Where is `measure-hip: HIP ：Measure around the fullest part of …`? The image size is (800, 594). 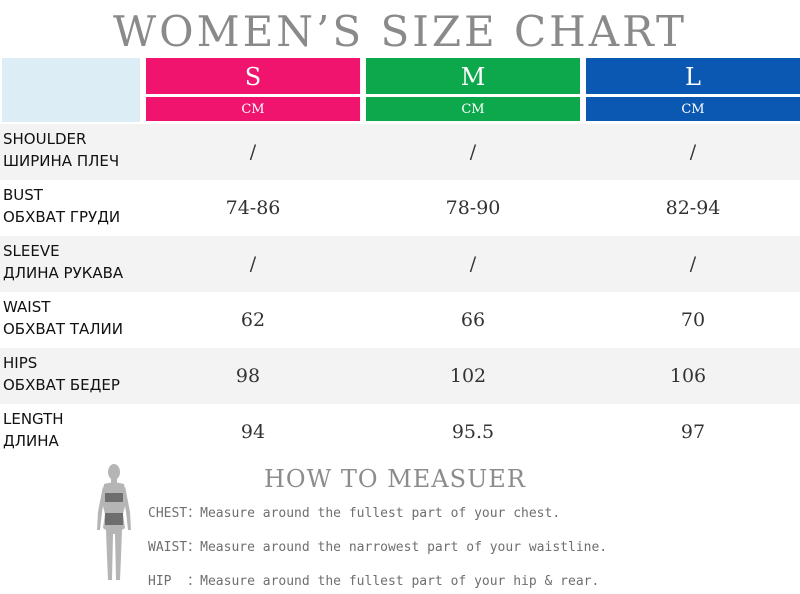
measure-hip: HIP ：Measure around the fullest part of … is located at coordinates (374, 581).